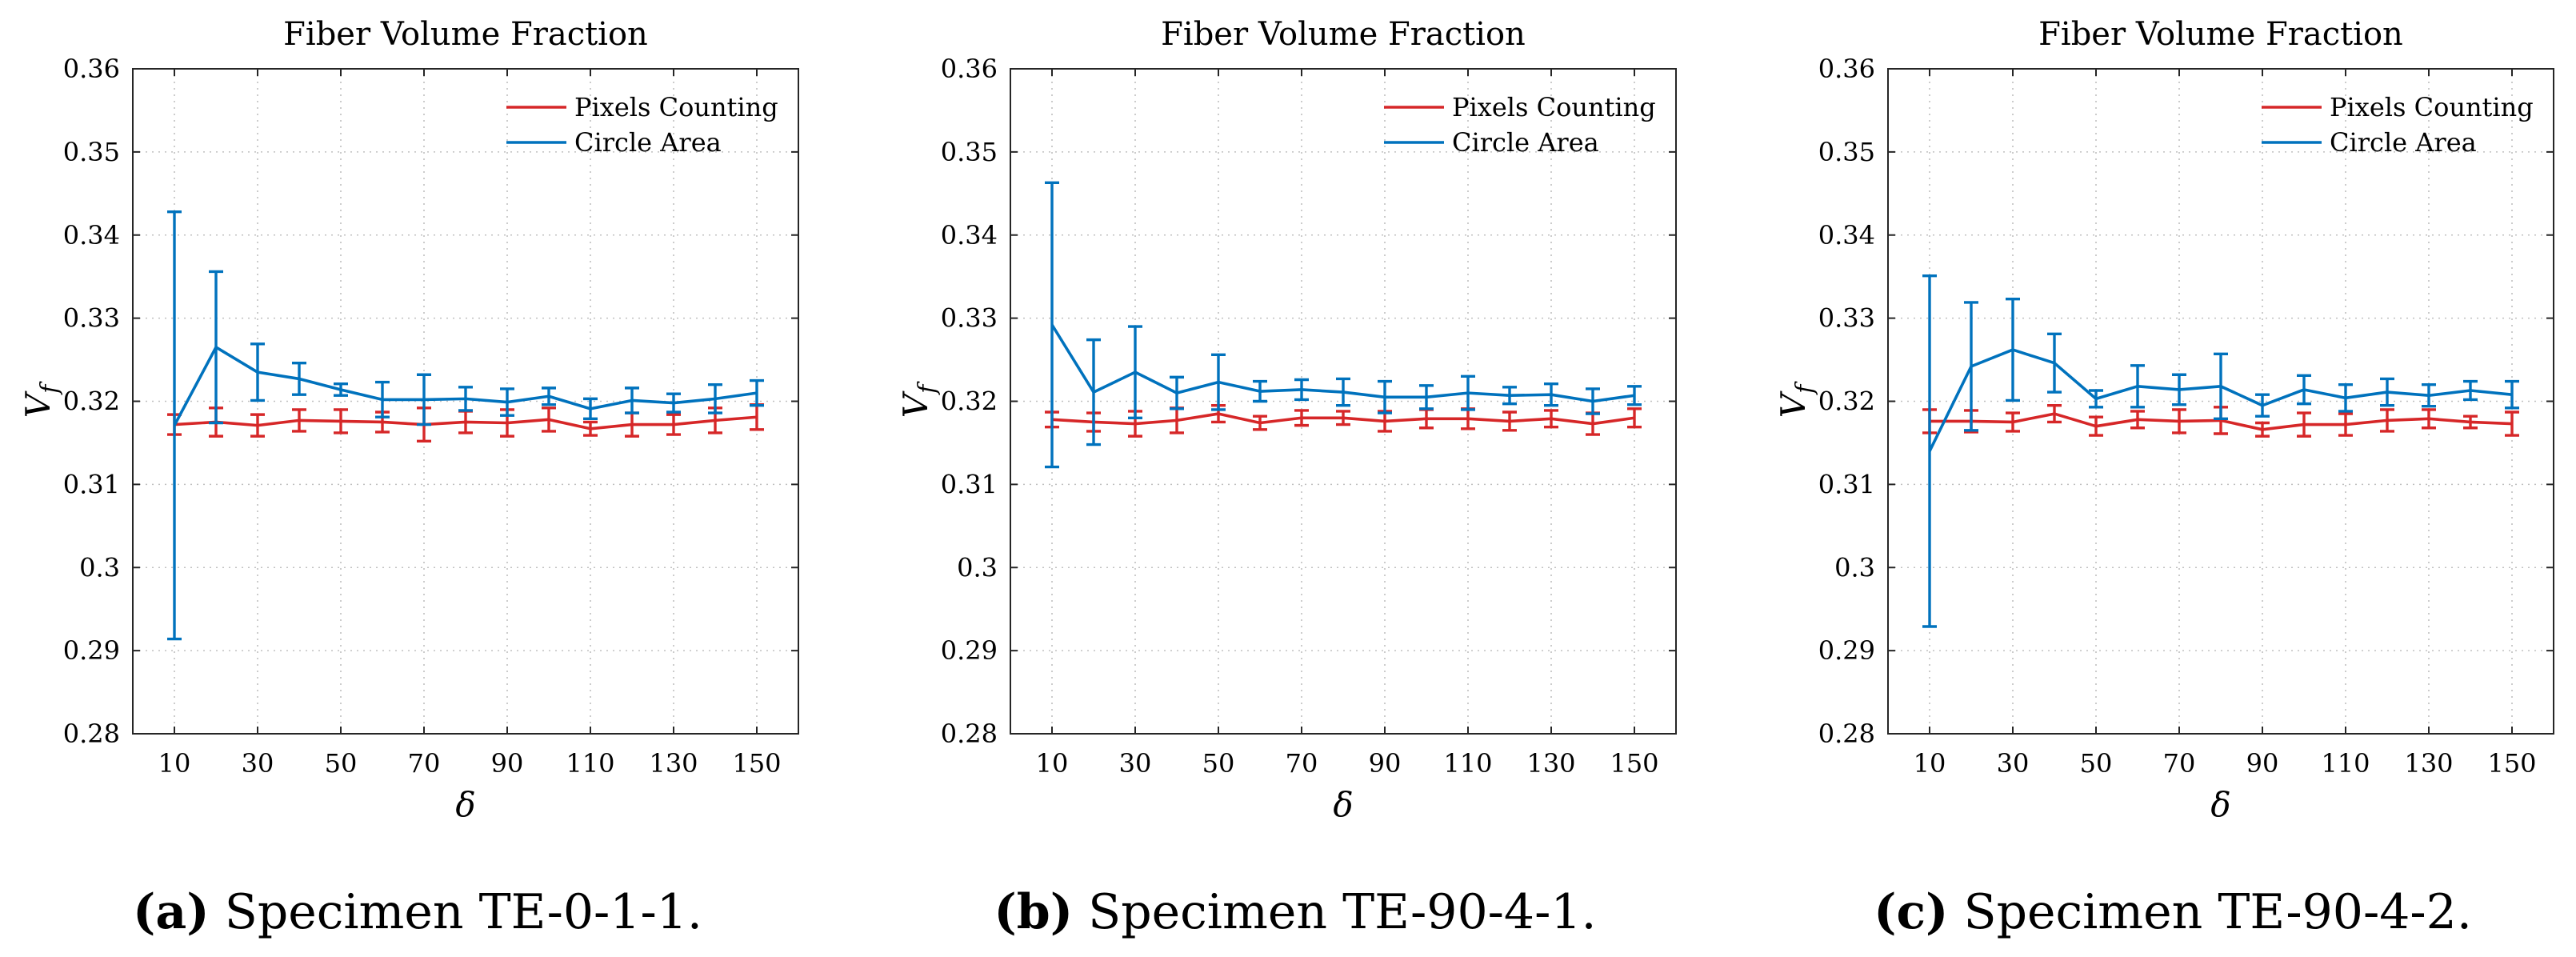  What do you see at coordinates (2173, 912) in the screenshot?
I see `figure-caption: (c) Specimen TE-90-4-2.` at bounding box center [2173, 912].